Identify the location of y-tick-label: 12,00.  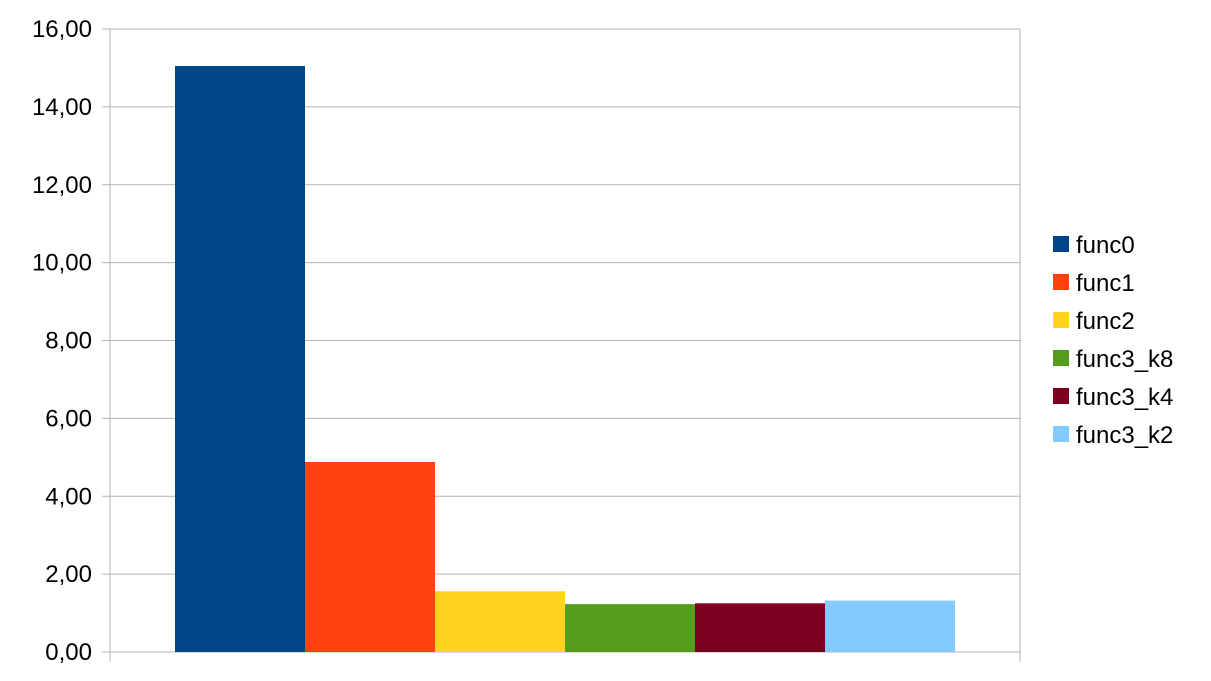
(62, 185).